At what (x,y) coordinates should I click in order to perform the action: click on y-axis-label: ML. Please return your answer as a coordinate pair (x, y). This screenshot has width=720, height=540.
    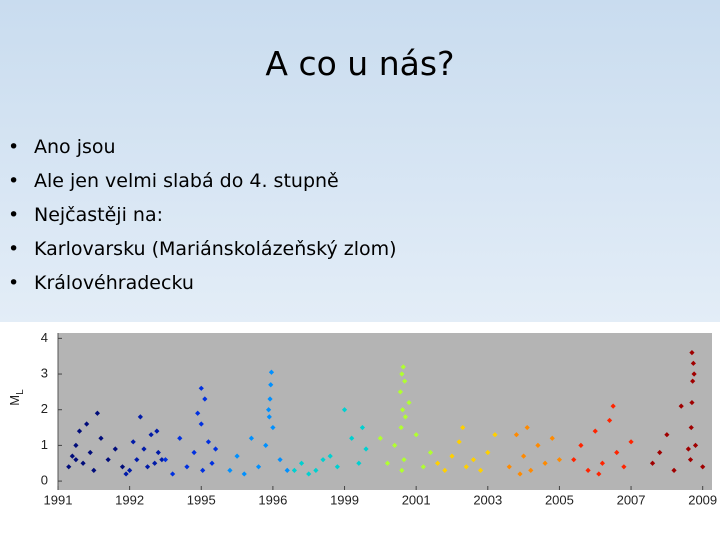
    Looking at the image, I should click on (16, 397).